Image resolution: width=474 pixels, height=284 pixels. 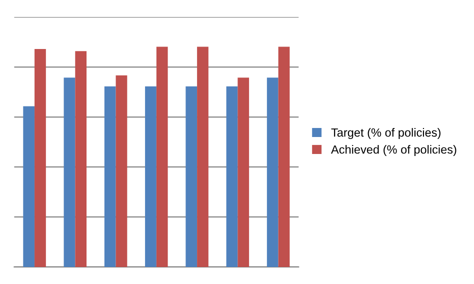 I want to click on legend-label: Achieved (% of policies), so click(x=393, y=150).